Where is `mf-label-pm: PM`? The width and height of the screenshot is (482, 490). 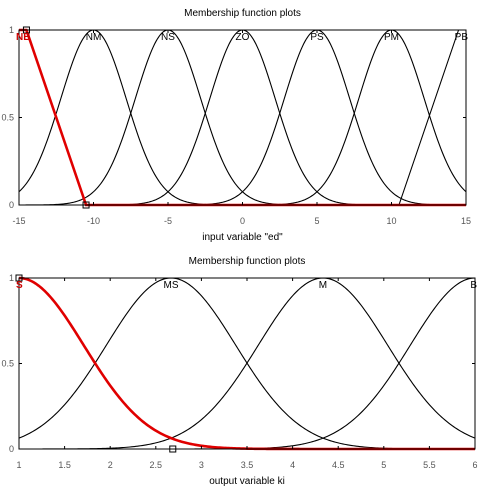
mf-label-pm: PM is located at coordinates (391, 37).